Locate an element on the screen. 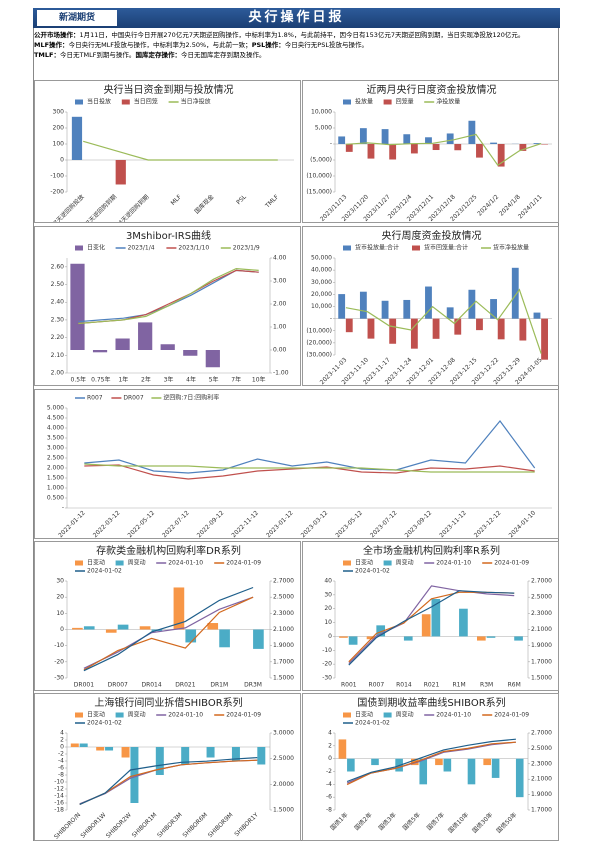  x-tick-label: 2023-03-12 is located at coordinates (315, 524).